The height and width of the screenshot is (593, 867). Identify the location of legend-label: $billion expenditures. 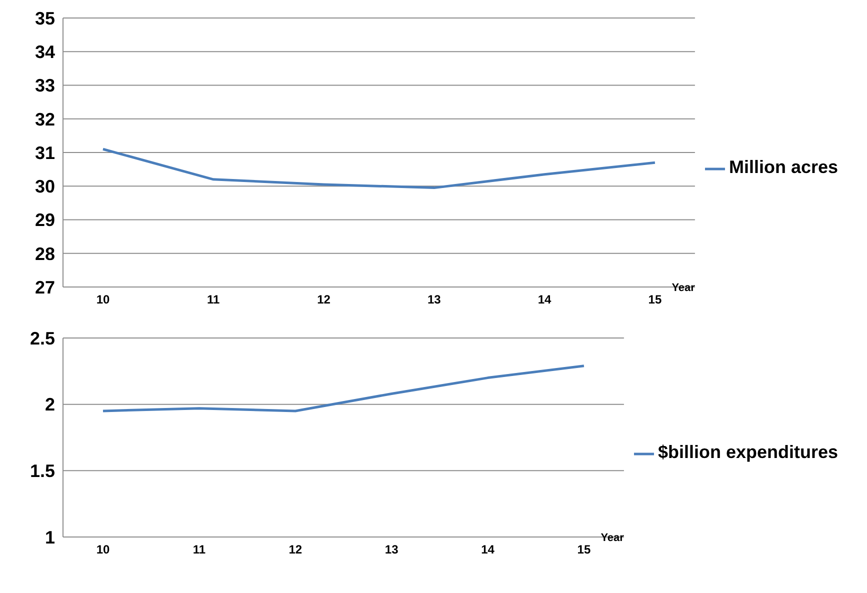
(748, 452).